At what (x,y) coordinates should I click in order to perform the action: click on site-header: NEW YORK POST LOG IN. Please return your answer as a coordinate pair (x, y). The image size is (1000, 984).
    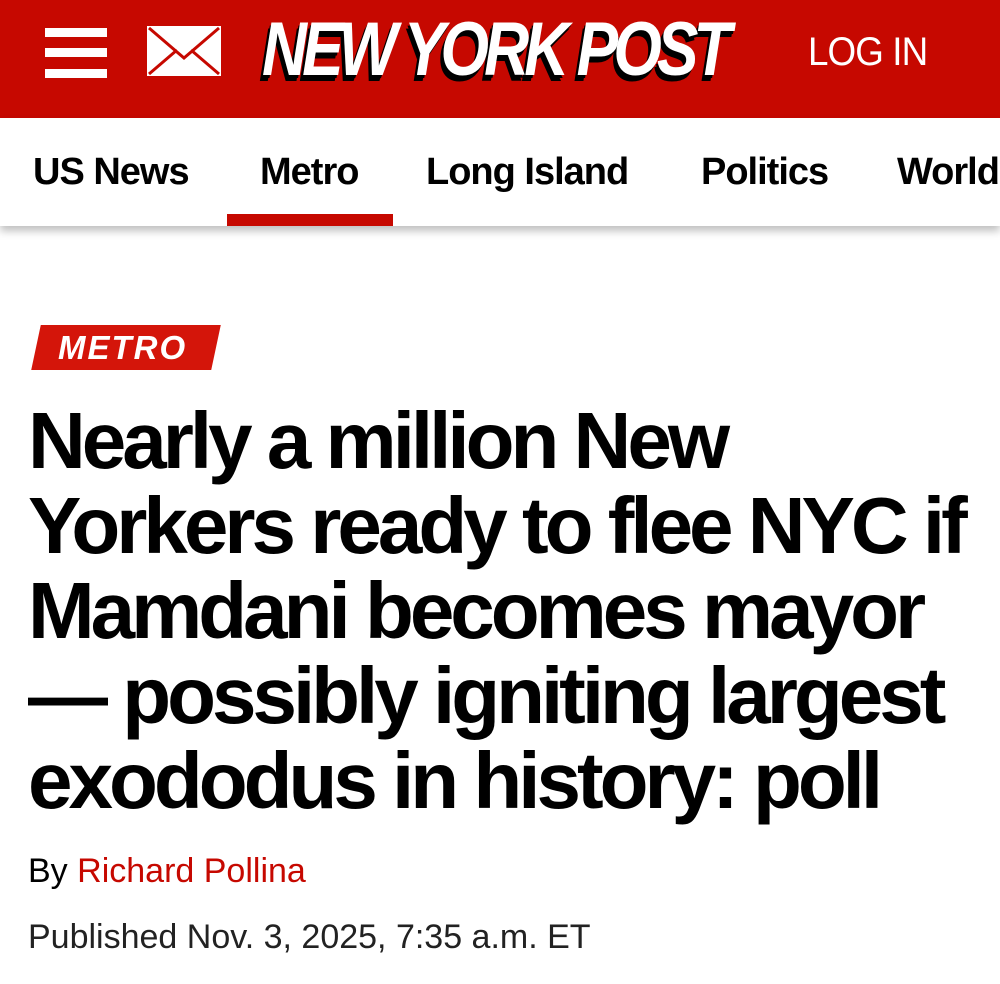
    Looking at the image, I should click on (500, 59).